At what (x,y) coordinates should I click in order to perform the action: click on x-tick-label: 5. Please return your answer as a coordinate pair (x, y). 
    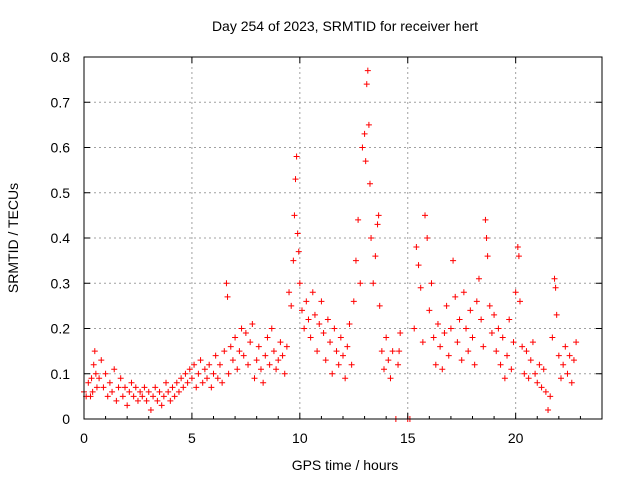
    Looking at the image, I should click on (192, 438).